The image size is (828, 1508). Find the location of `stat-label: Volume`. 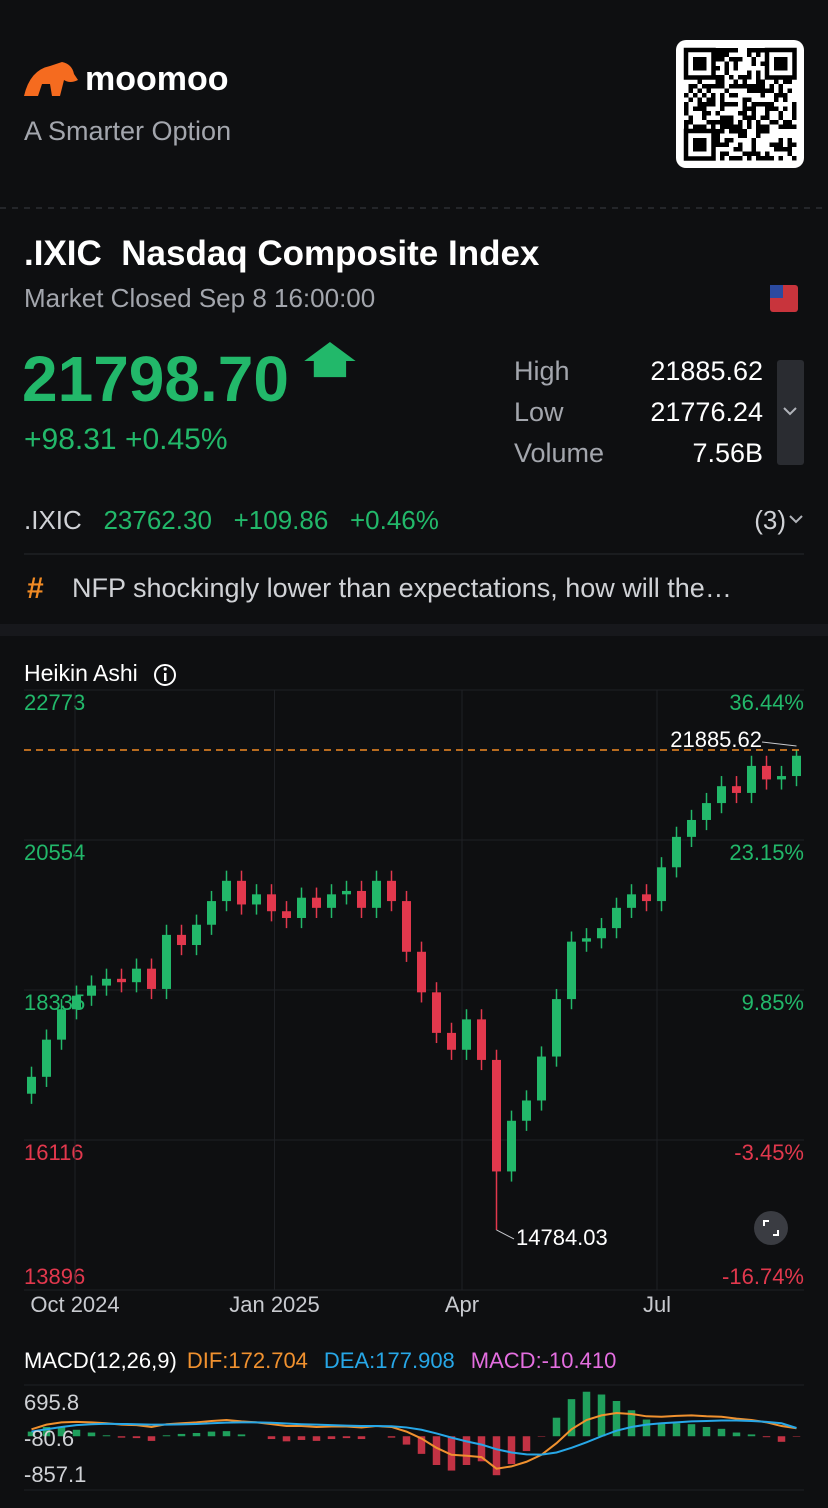

stat-label: Volume is located at coordinates (559, 453).